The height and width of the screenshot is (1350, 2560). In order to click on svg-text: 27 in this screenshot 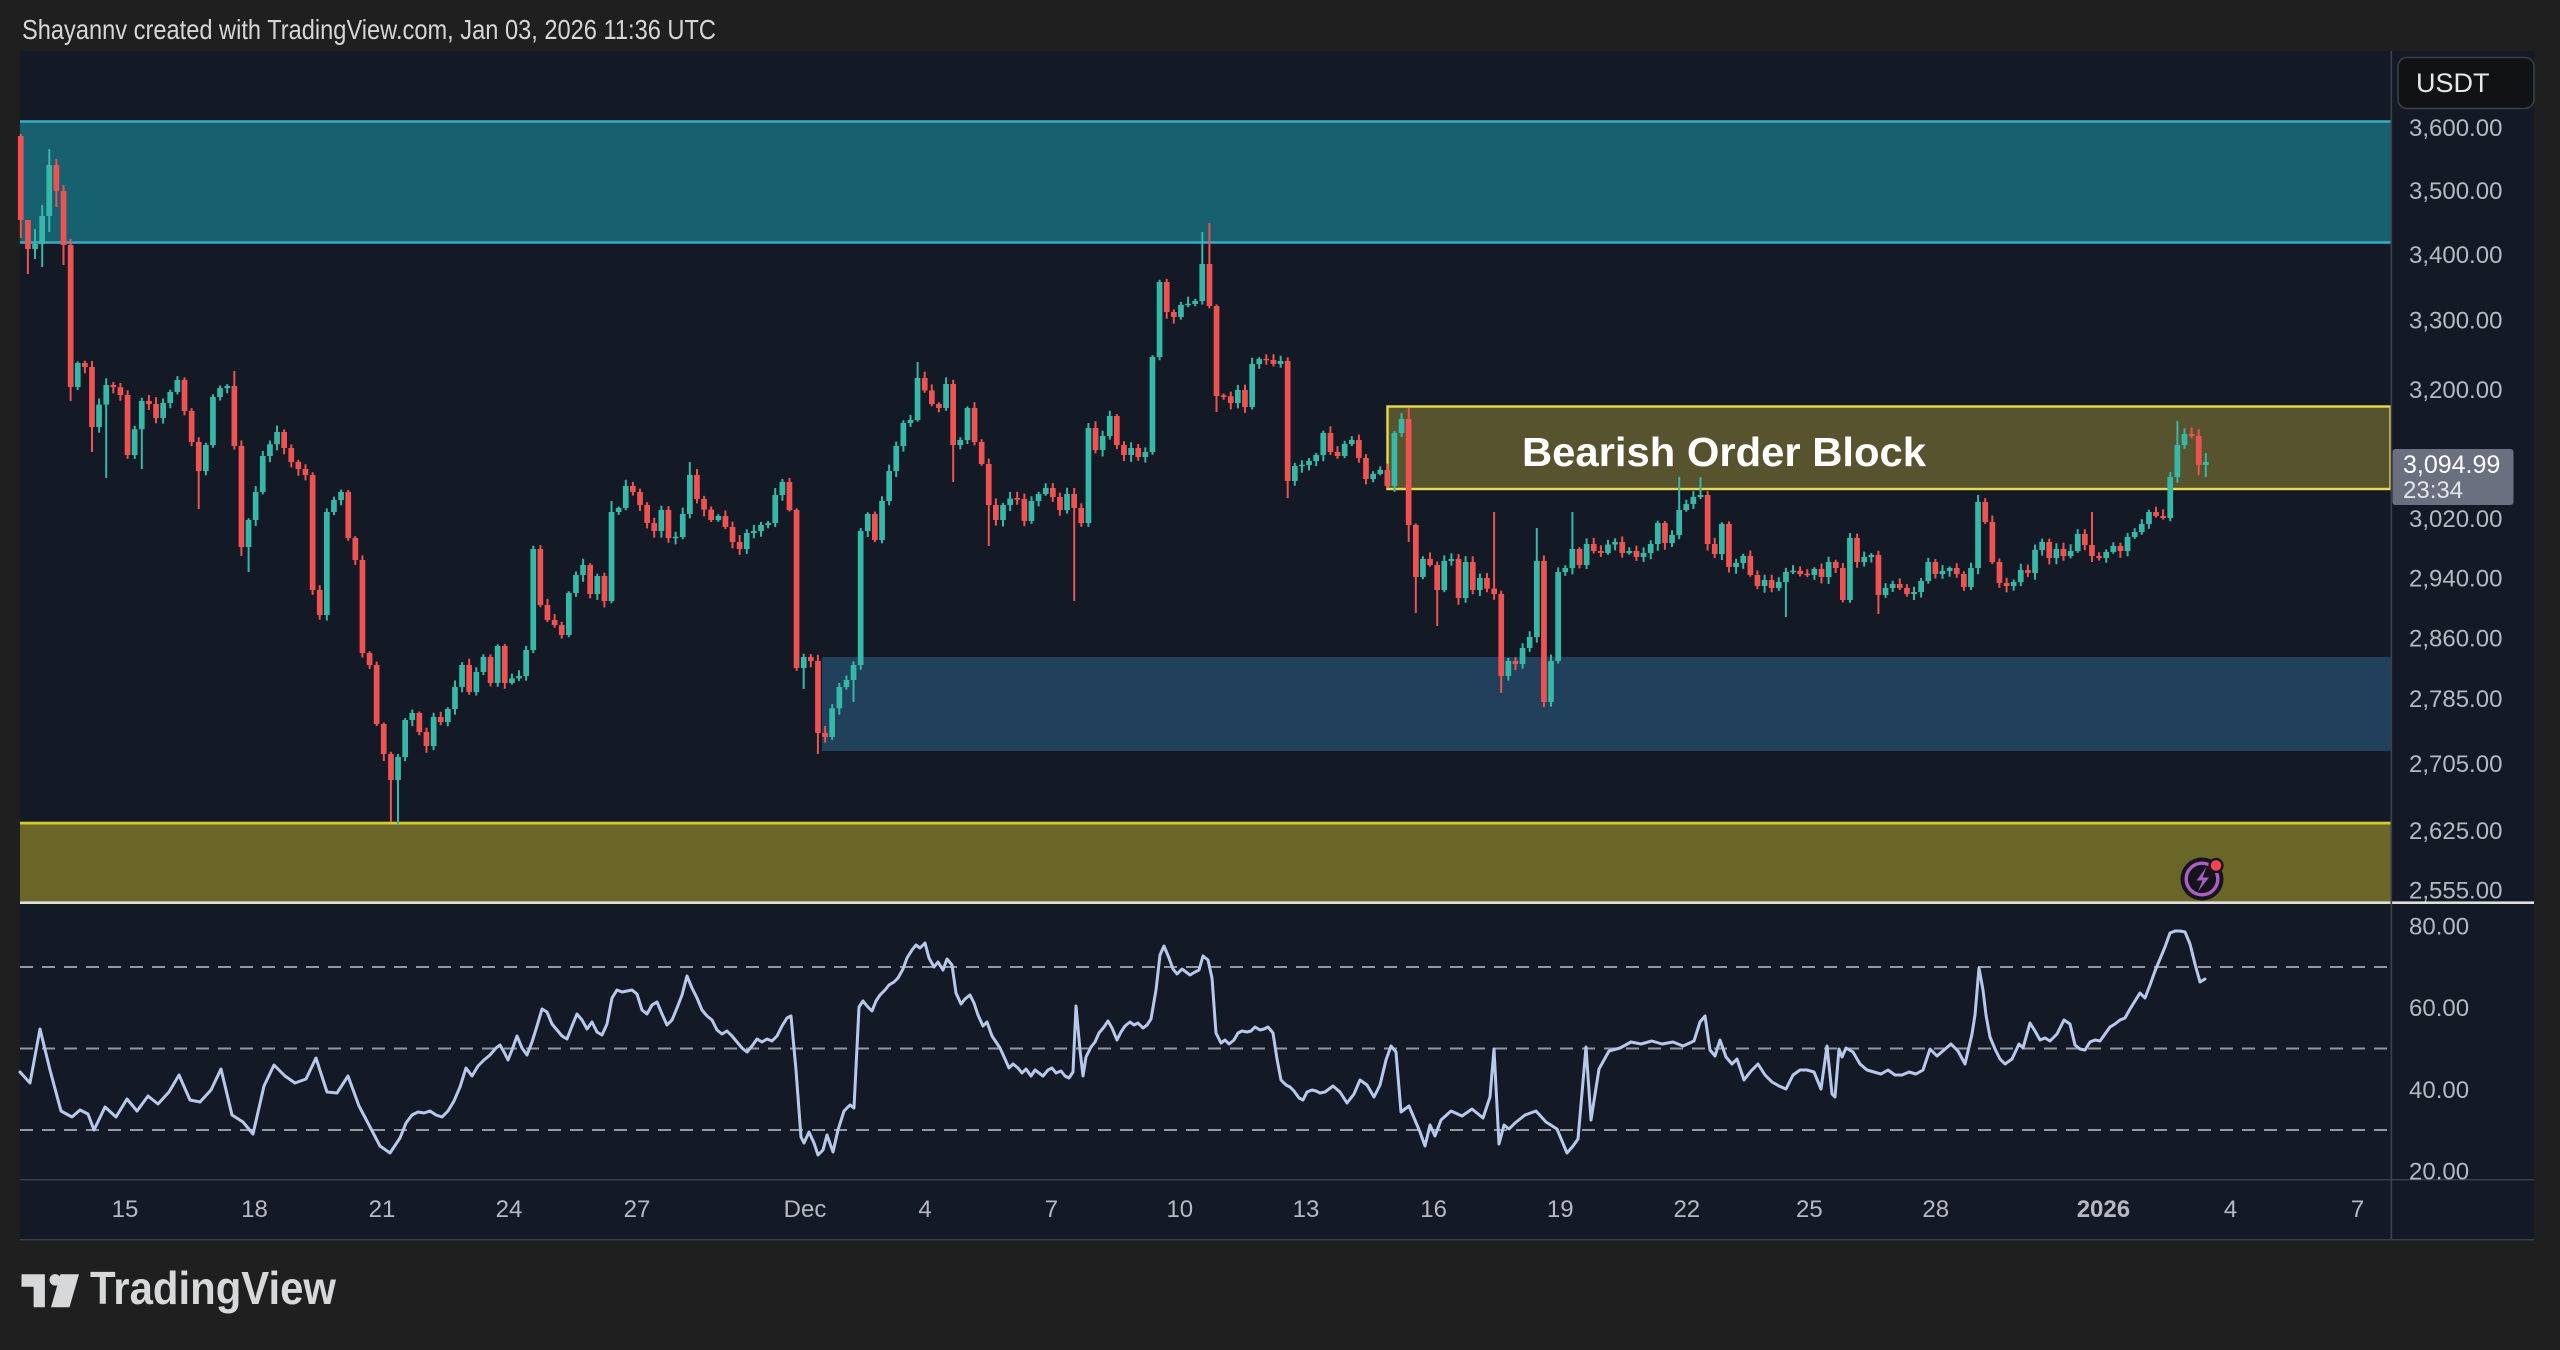, I will do `click(637, 1209)`.